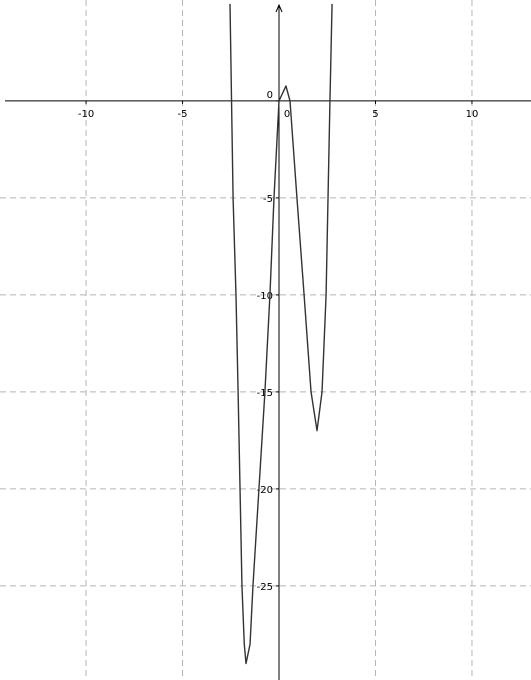  Describe the element at coordinates (270, 95) in the screenshot. I see `y-tick-label: 0` at that location.